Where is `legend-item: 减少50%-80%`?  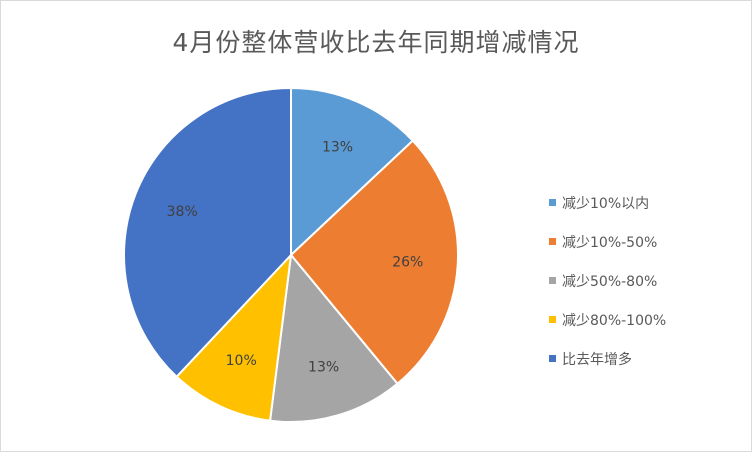 legend-item: 减少50%-80% is located at coordinates (607, 280).